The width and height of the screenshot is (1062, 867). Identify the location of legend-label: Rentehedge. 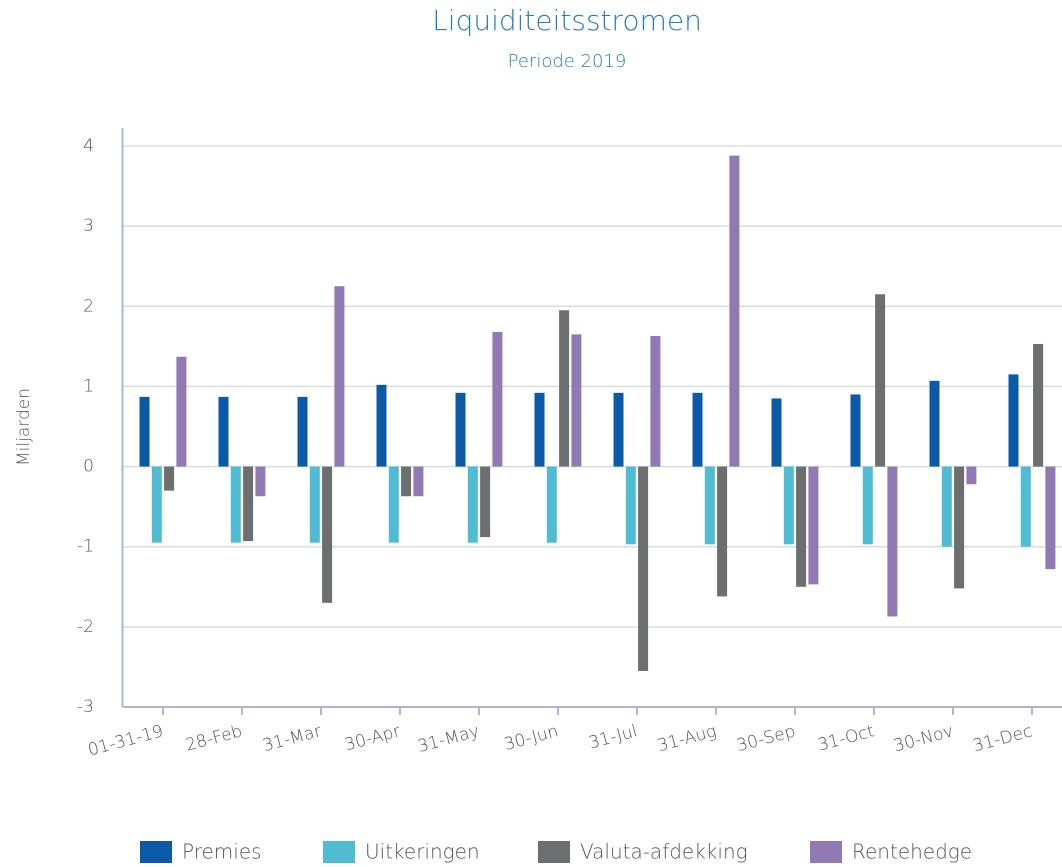
(912, 852).